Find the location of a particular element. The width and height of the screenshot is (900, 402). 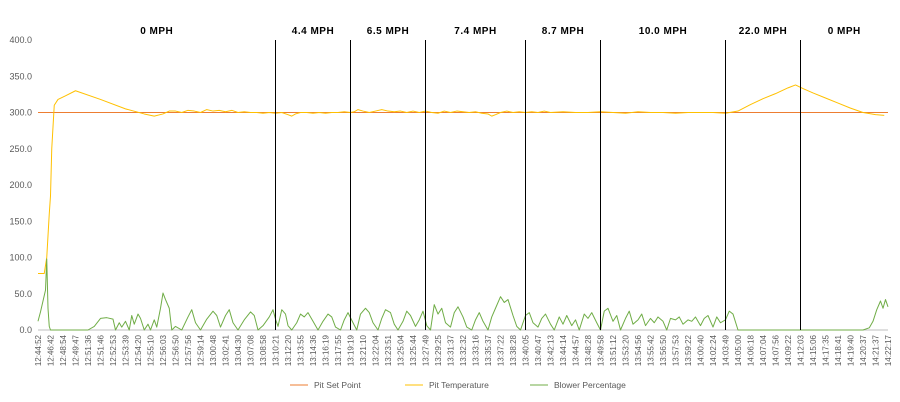

x-tick-label: 13:16:19 is located at coordinates (326, 350).